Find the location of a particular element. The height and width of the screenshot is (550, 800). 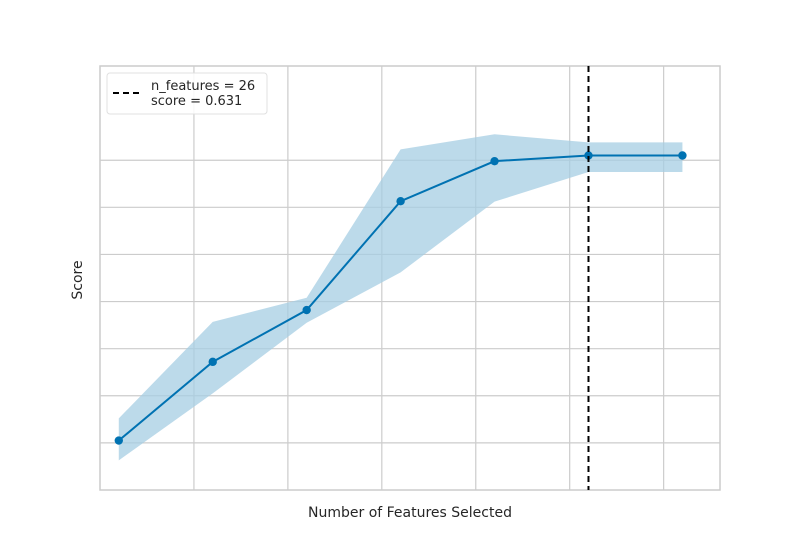

legend: n_features = 26 score = 0.631 is located at coordinates (187, 93).